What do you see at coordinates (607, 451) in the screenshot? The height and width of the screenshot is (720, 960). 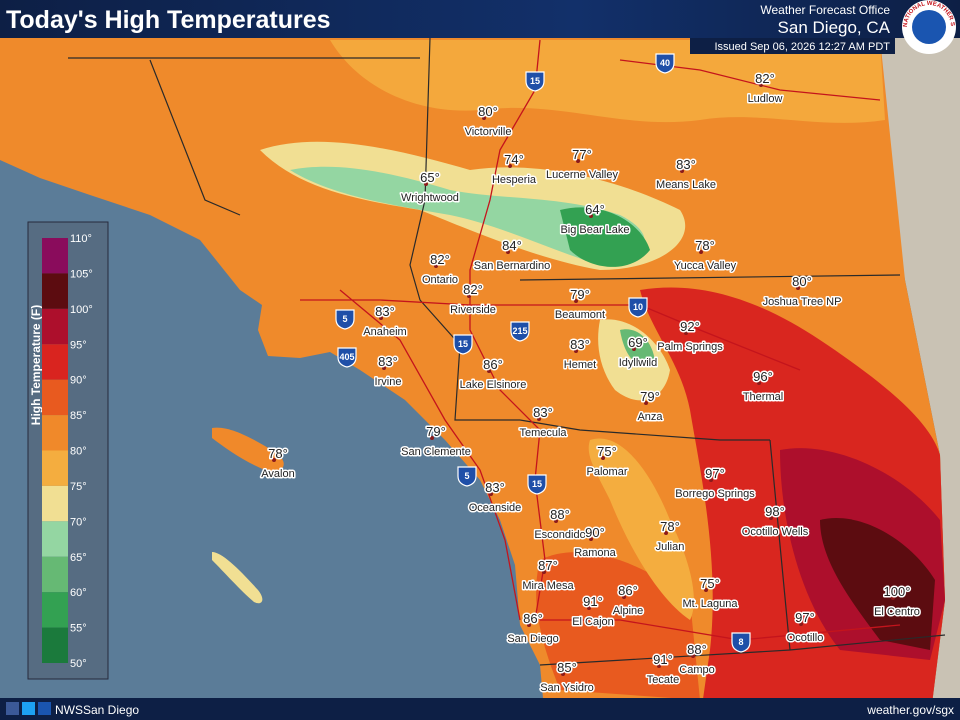 I see `city-temp: 75°` at bounding box center [607, 451].